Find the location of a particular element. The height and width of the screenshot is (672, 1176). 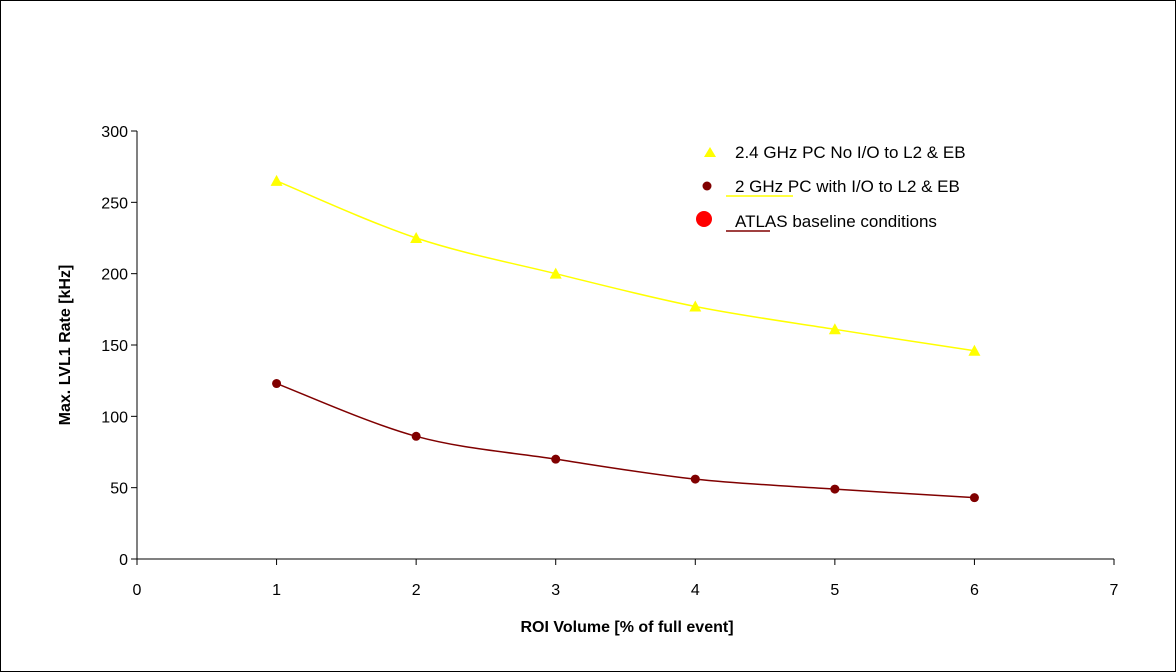

legend-item-baseline: ATLAS baseline conditions is located at coordinates (816, 221).